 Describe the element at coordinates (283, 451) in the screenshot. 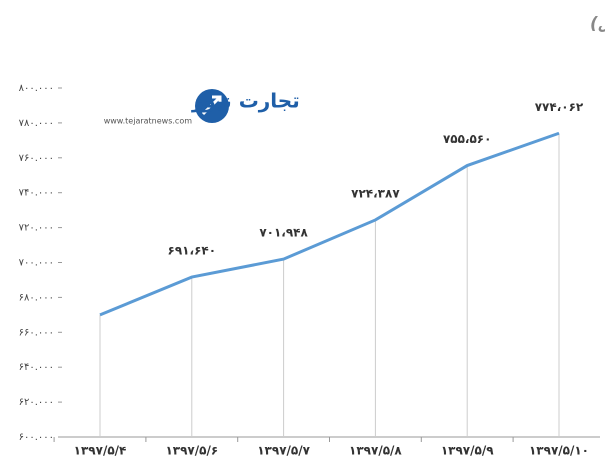

I see `x-tick-label: ۱۳۹۷/۵/۷` at that location.